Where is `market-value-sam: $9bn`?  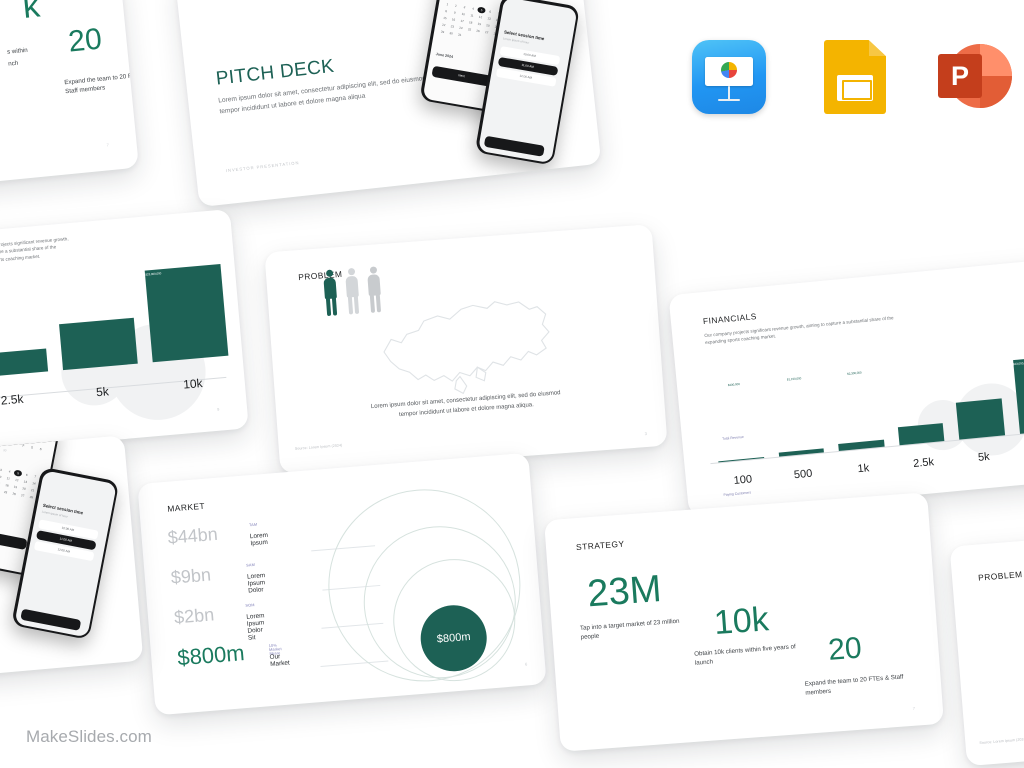 market-value-sam: $9bn is located at coordinates (191, 576).